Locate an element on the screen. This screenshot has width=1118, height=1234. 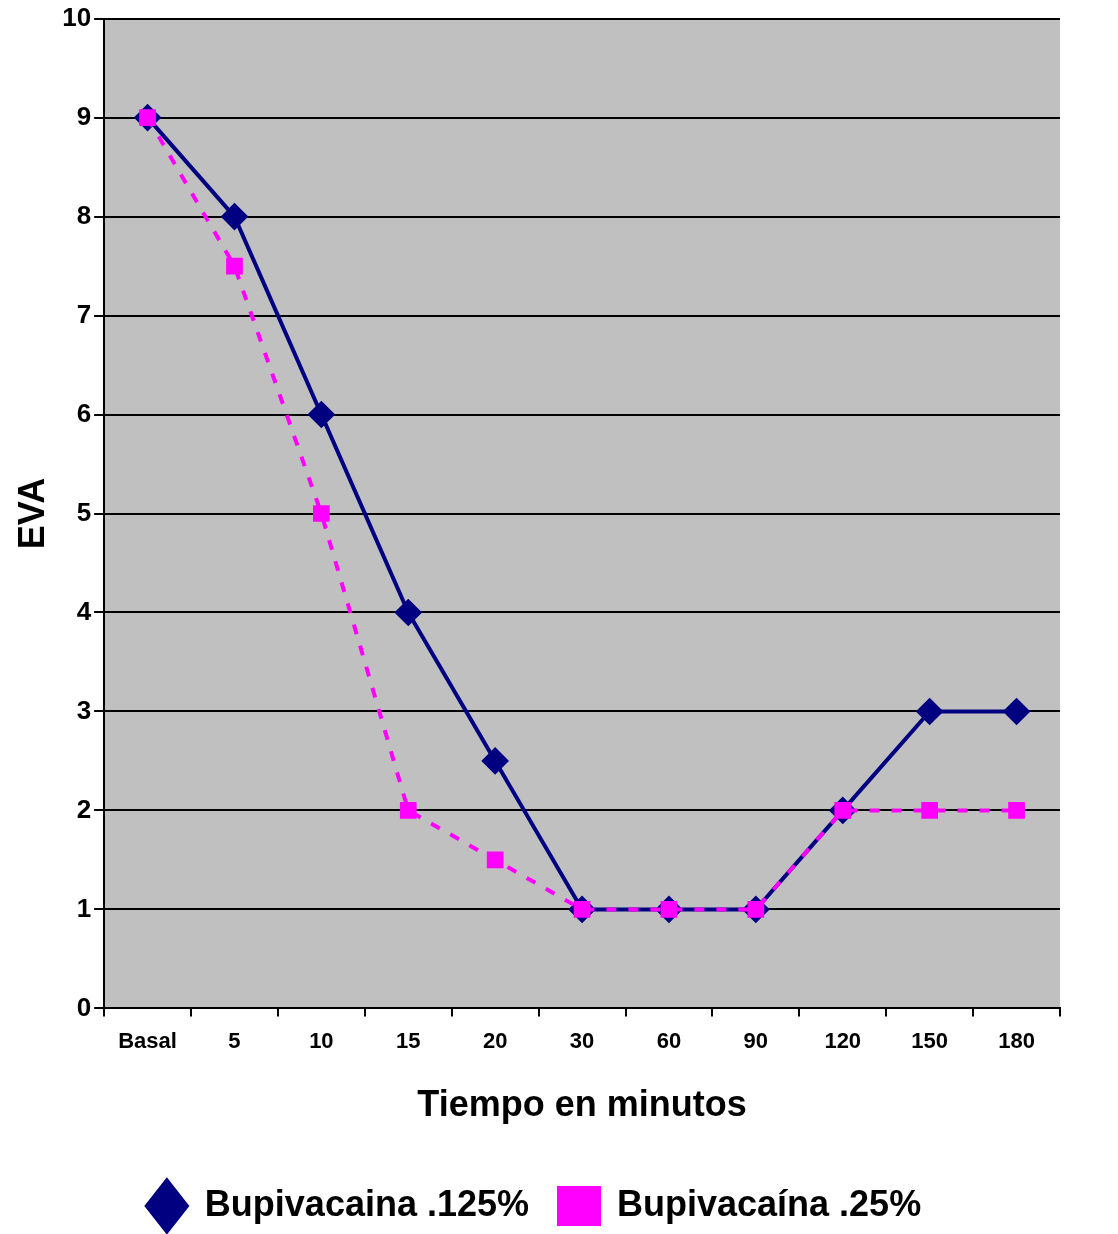
x-tick-label: 30 is located at coordinates (582, 1040).